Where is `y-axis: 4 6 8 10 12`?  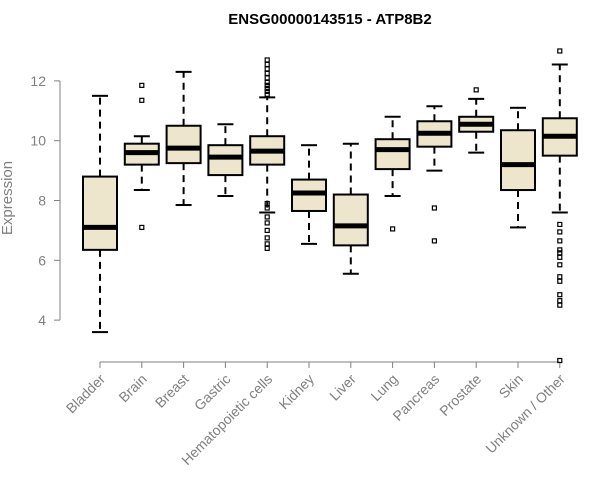 y-axis: 4 6 8 10 12 is located at coordinates (45, 200).